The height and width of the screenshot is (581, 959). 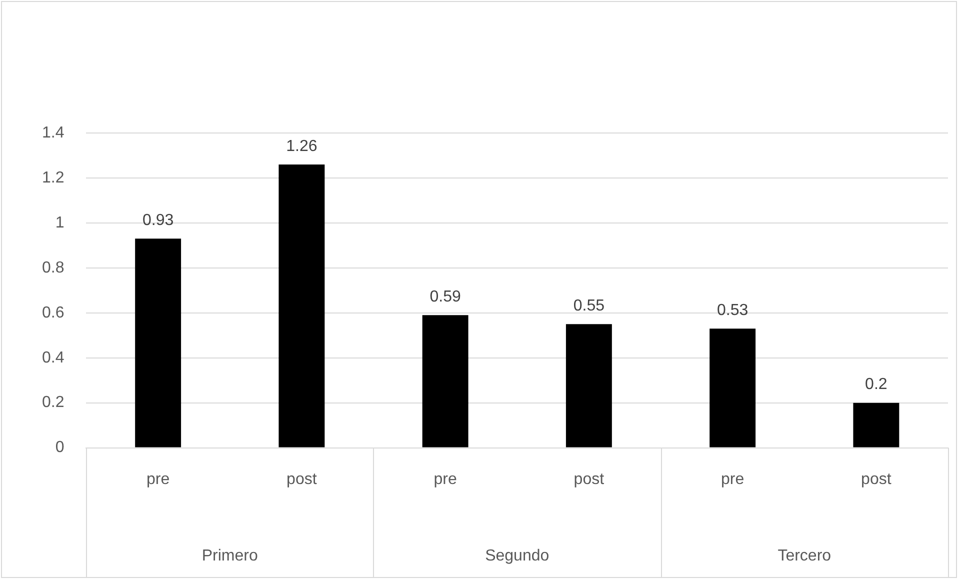 What do you see at coordinates (53, 133) in the screenshot?
I see `y-tick-label: 1.4` at bounding box center [53, 133].